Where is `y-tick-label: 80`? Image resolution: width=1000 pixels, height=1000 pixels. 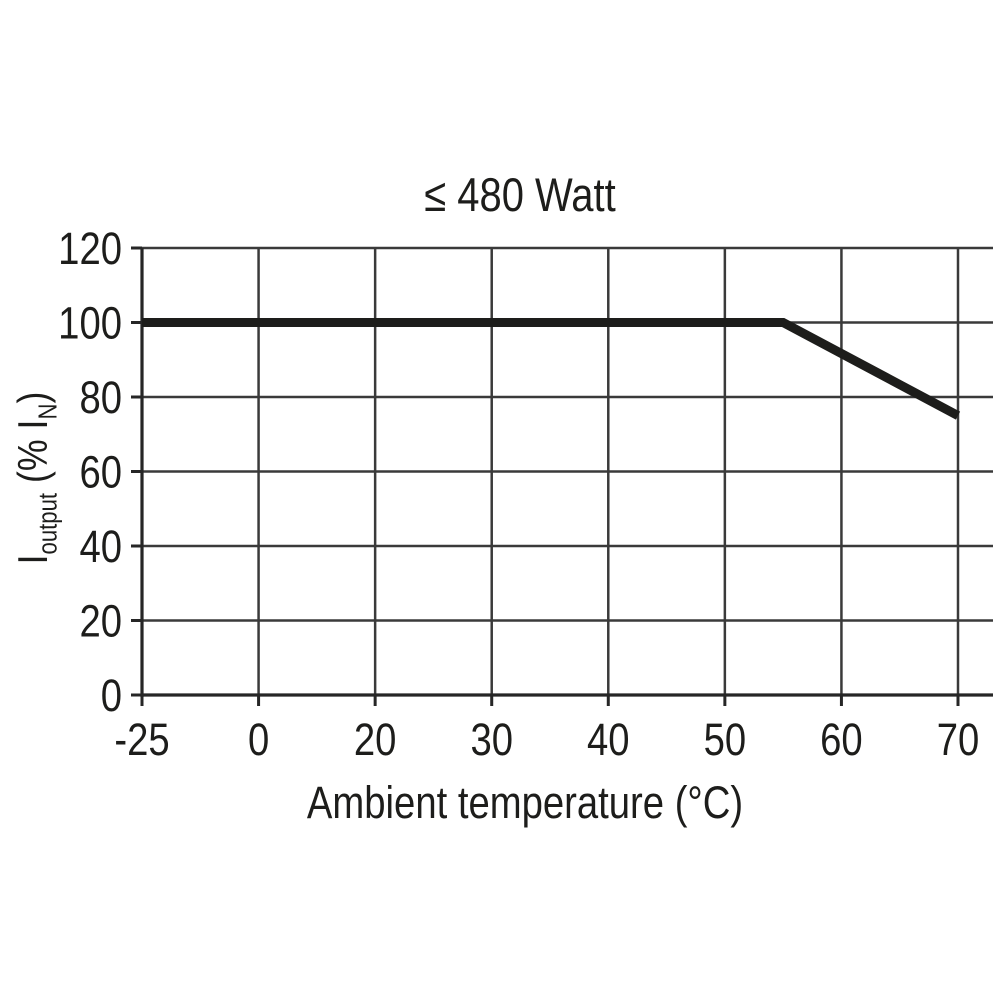 y-tick-label: 80 is located at coordinates (100, 397).